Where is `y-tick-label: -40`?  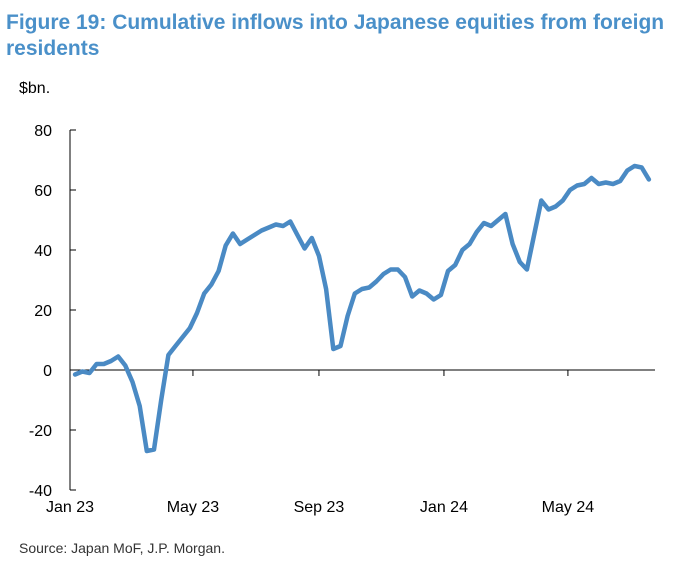 y-tick-label: -40 is located at coordinates (40, 491).